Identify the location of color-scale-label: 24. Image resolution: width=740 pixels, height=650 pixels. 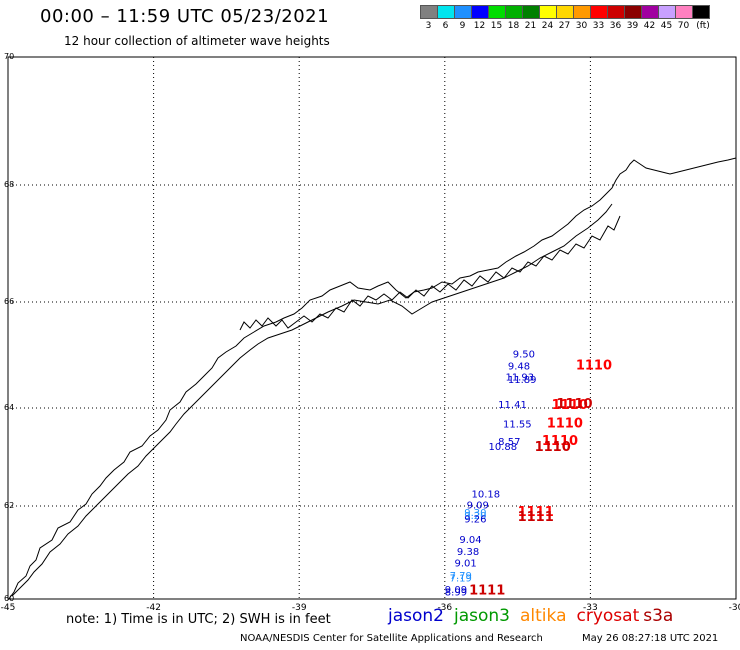
(547, 26).